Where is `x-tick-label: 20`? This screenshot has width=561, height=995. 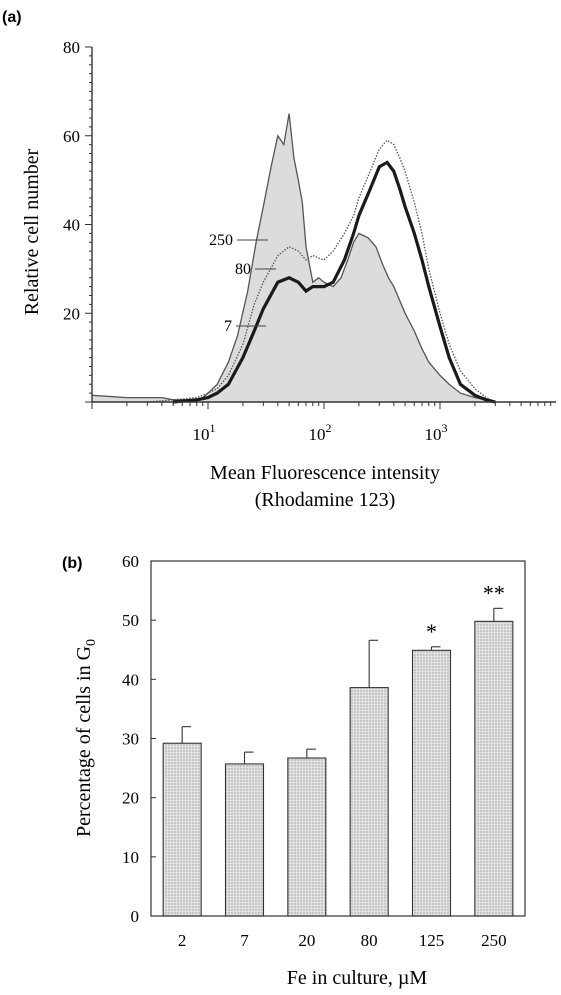 x-tick-label: 20 is located at coordinates (306, 940).